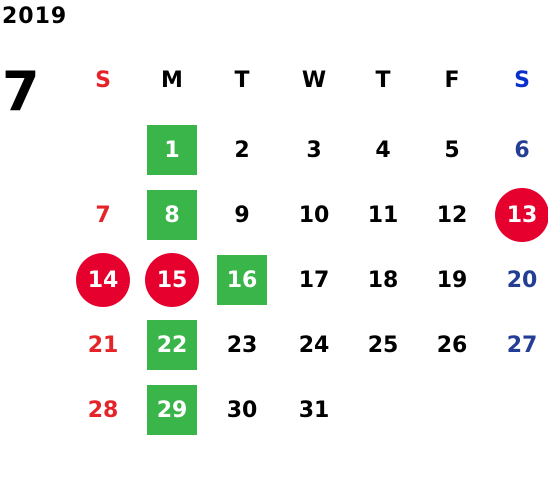 This screenshot has width=548, height=503. What do you see at coordinates (383, 280) in the screenshot?
I see `day-cell-18: 18` at bounding box center [383, 280].